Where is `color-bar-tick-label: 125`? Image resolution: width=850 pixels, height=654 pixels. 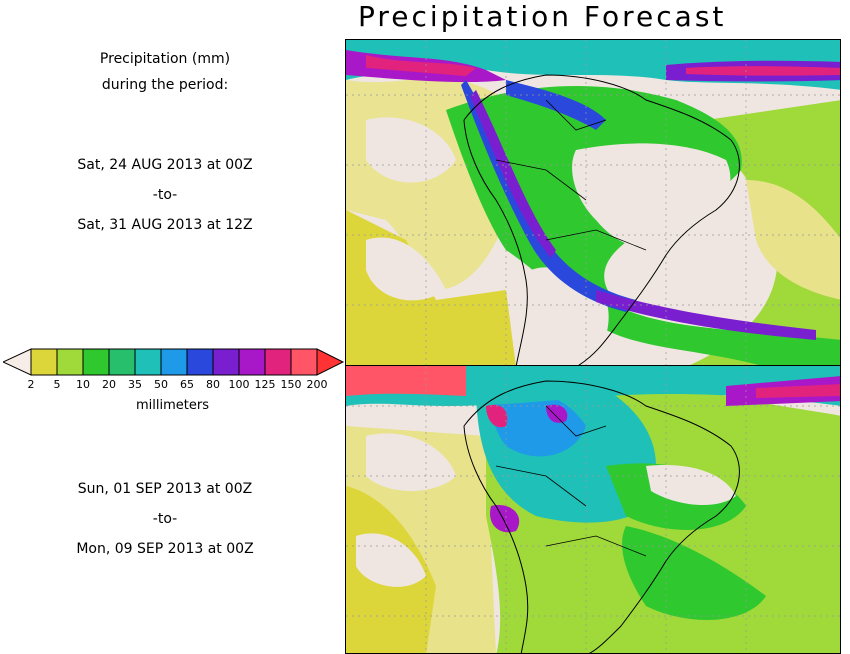
color-bar-tick-label: 125 is located at coordinates (265, 384).